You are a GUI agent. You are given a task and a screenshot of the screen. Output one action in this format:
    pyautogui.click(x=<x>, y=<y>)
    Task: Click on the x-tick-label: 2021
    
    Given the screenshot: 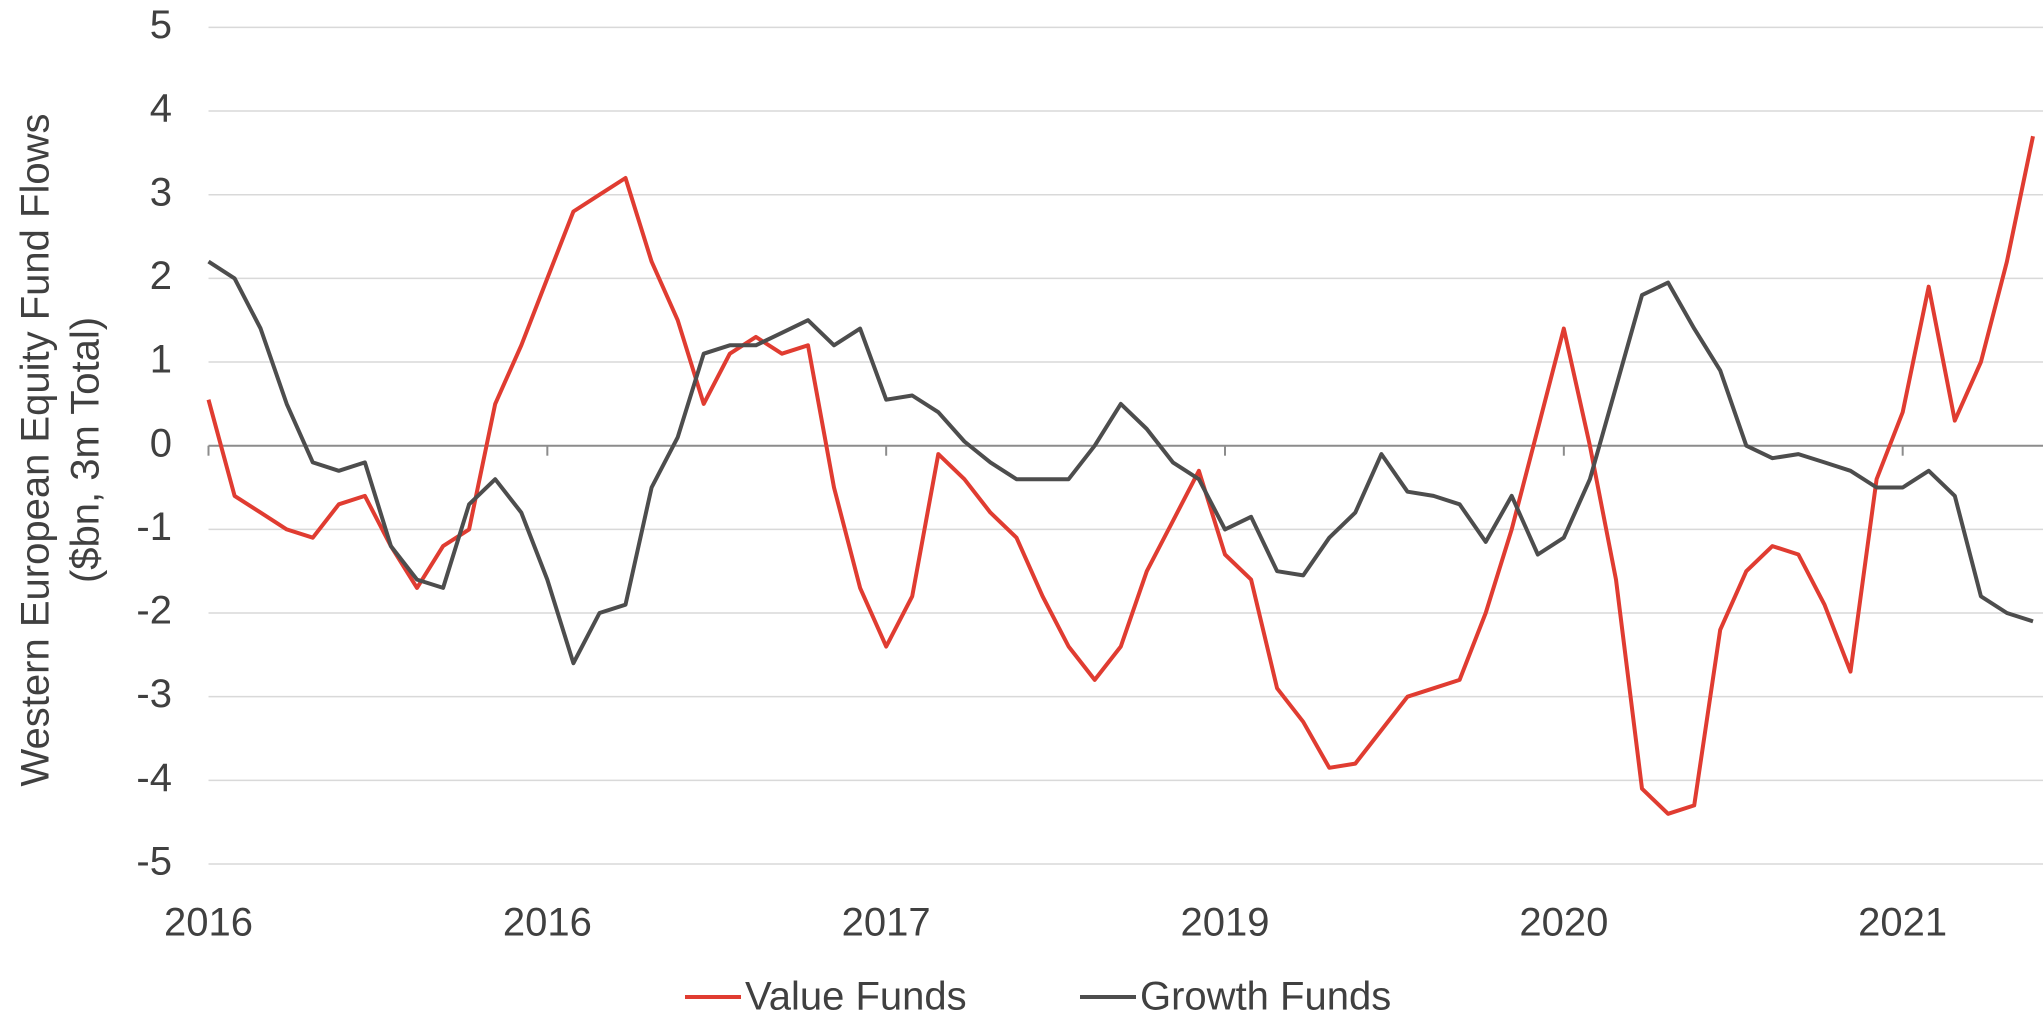 What is the action you would take?
    pyautogui.click(x=1902, y=923)
    